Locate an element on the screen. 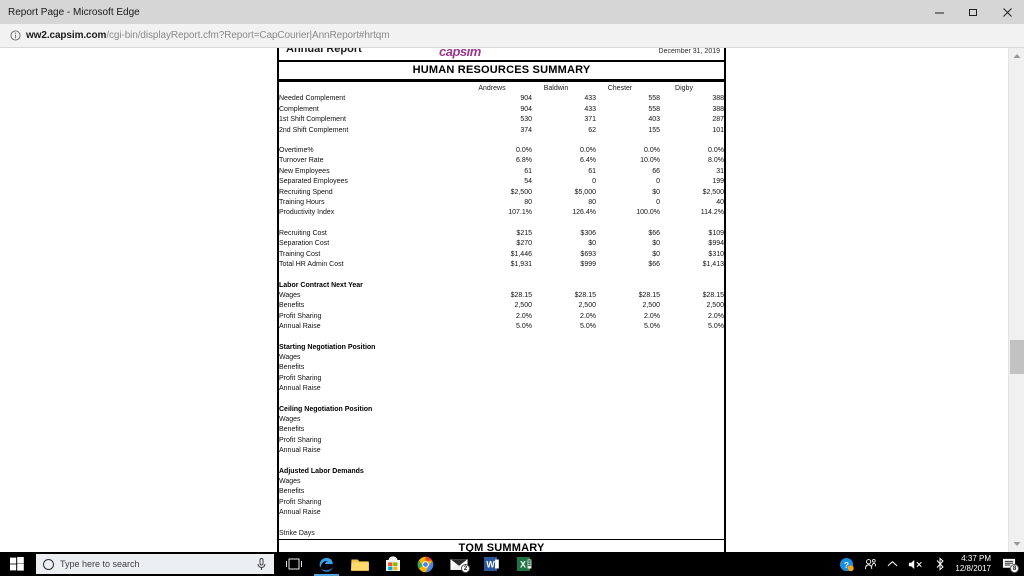  row-value: $66 is located at coordinates (654, 233).